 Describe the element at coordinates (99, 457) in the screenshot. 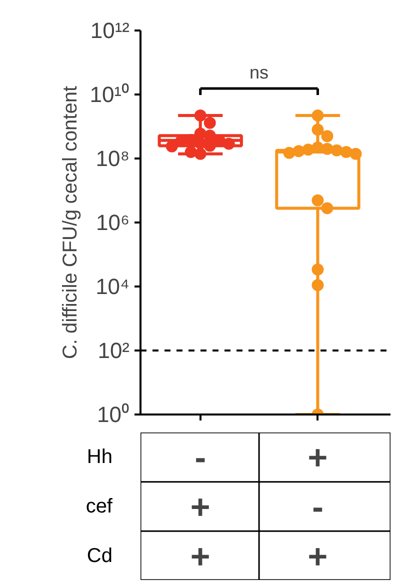

I see `text: Hh` at that location.